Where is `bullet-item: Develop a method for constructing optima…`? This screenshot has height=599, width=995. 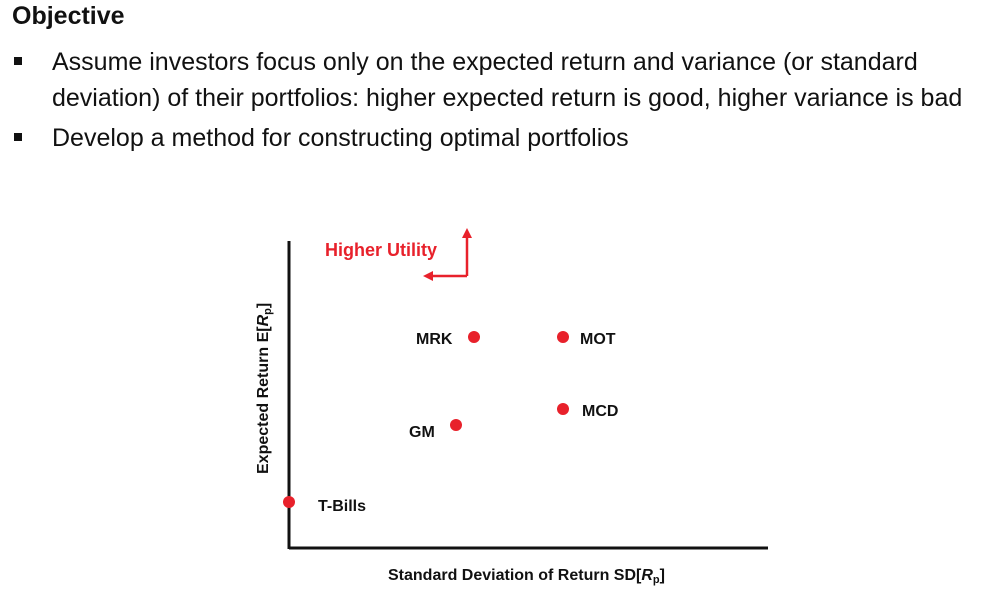
bullet-item: Develop a method for constructing optima… is located at coordinates (499, 138).